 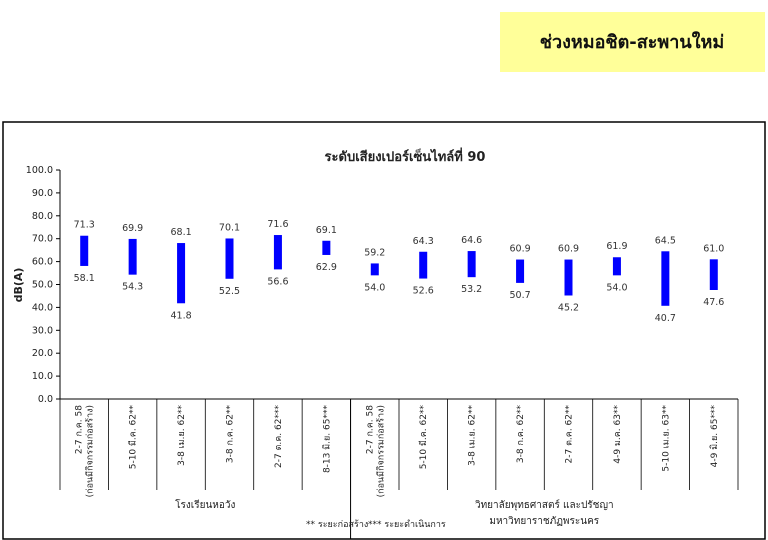 I want to click on x-tick-label-line: 8-13 มิ.ย. 65***, so click(x=326, y=439).